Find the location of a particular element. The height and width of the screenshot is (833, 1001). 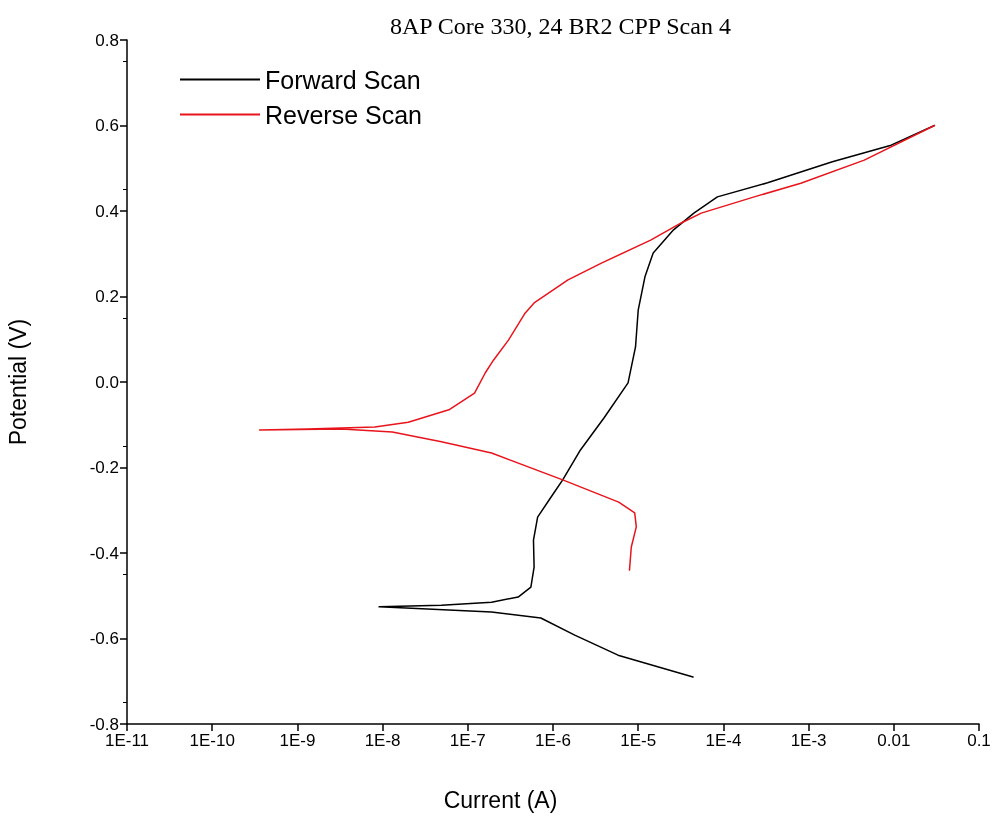

x-tick-label: 1E-8 is located at coordinates (382, 740).